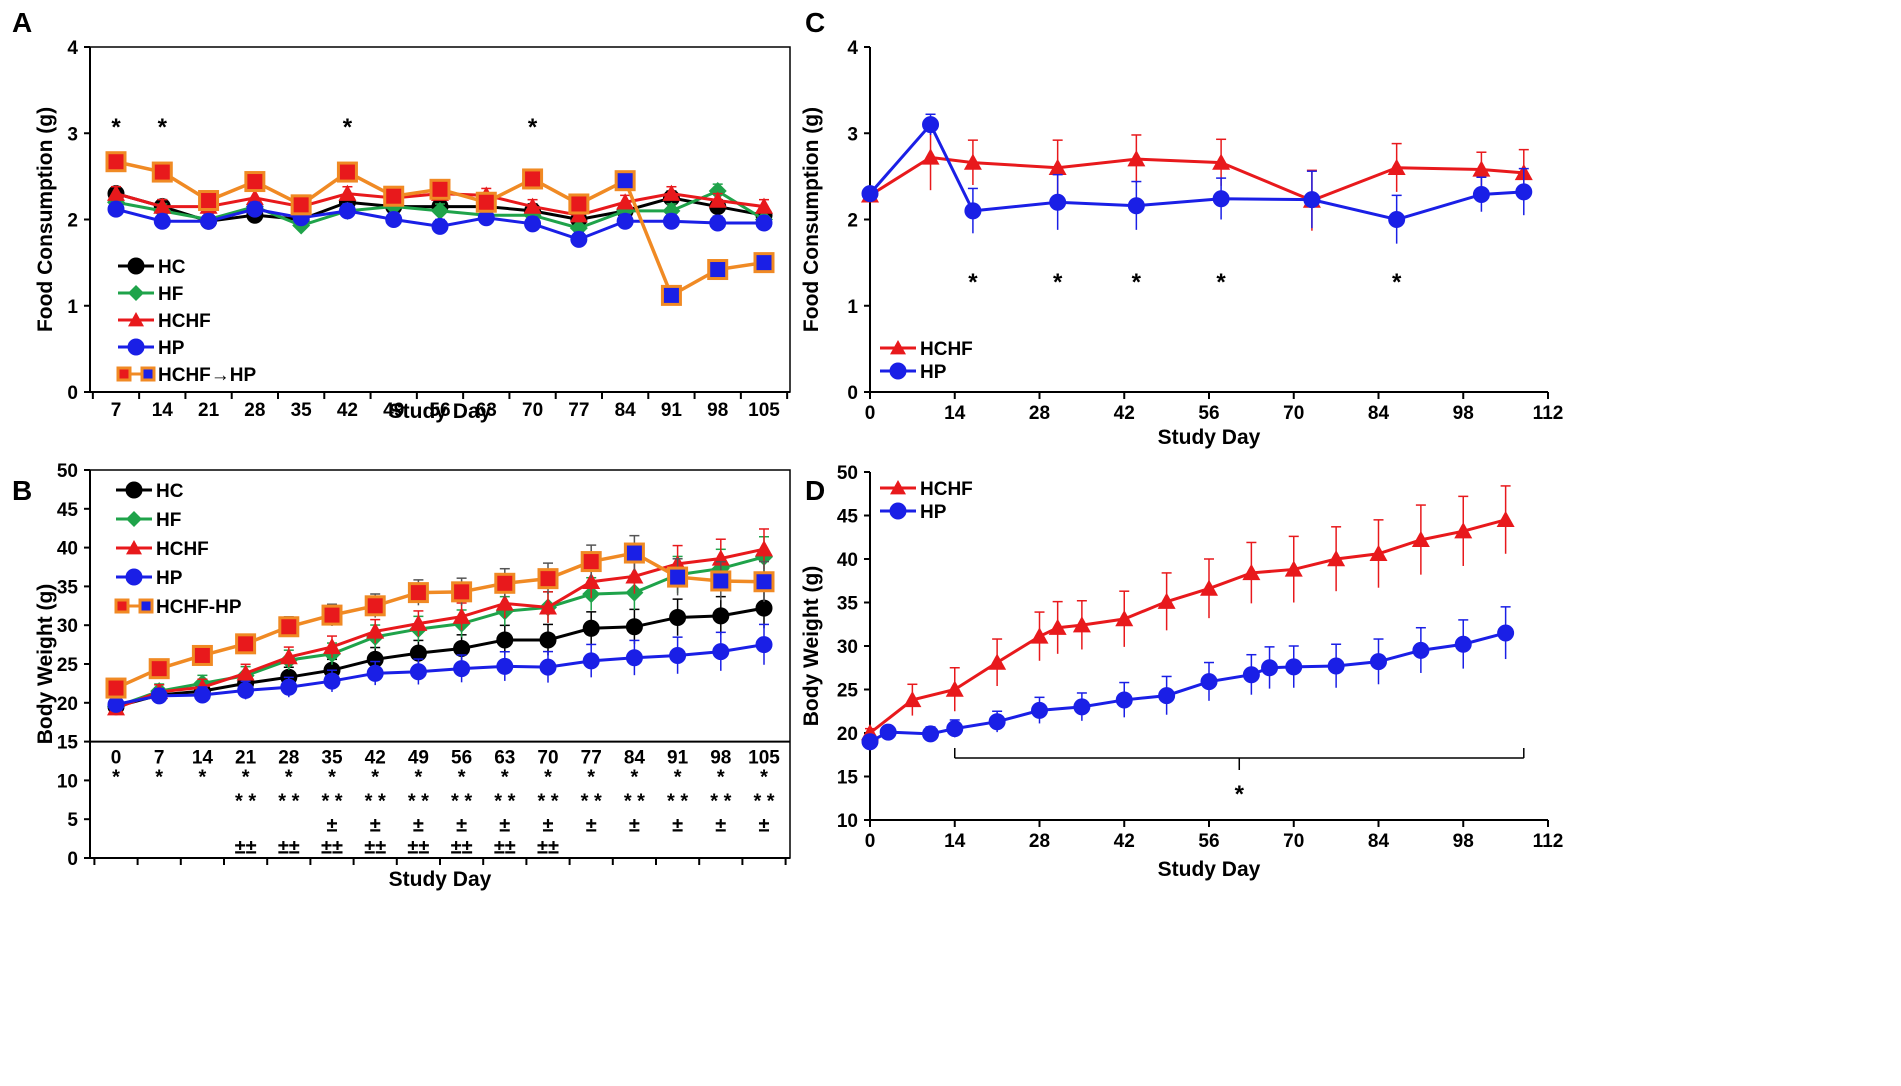  What do you see at coordinates (720, 758) in the screenshot?
I see `day-label: 98` at bounding box center [720, 758].